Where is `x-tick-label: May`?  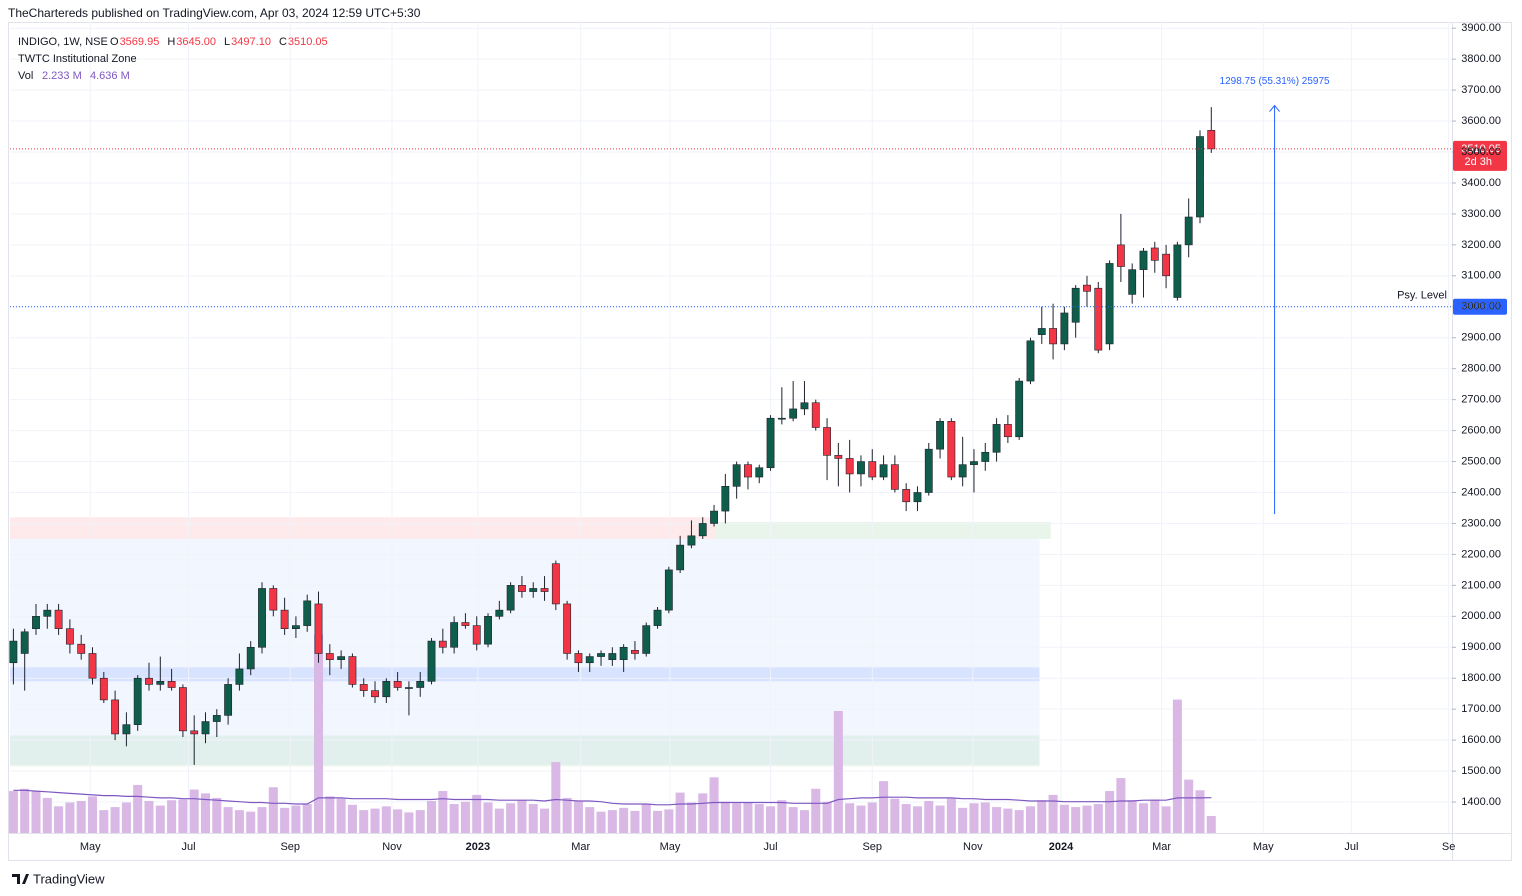 x-tick-label: May is located at coordinates (670, 847).